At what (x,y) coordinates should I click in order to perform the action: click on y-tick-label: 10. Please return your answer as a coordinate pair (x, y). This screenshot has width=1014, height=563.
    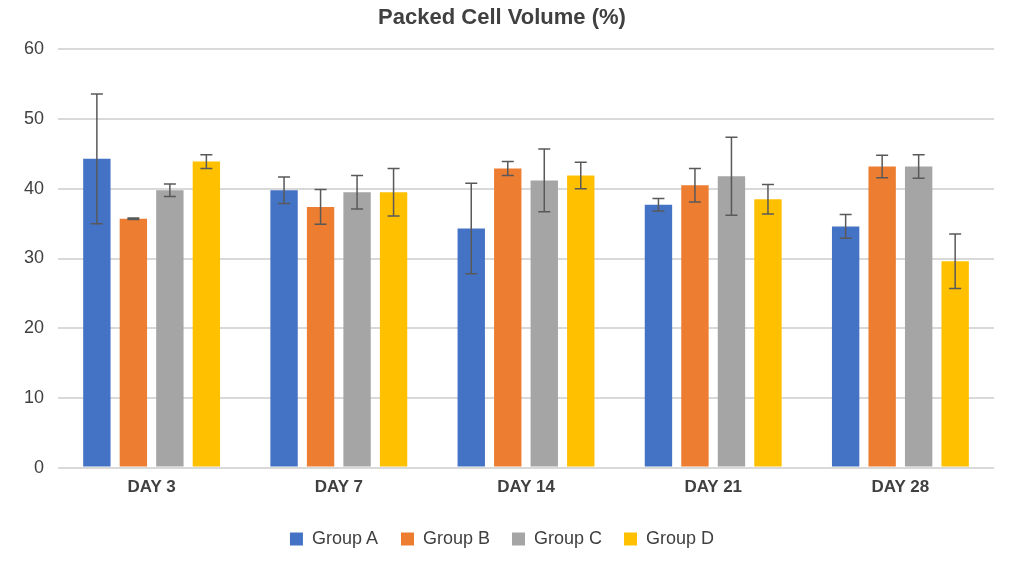
    Looking at the image, I should click on (34, 396).